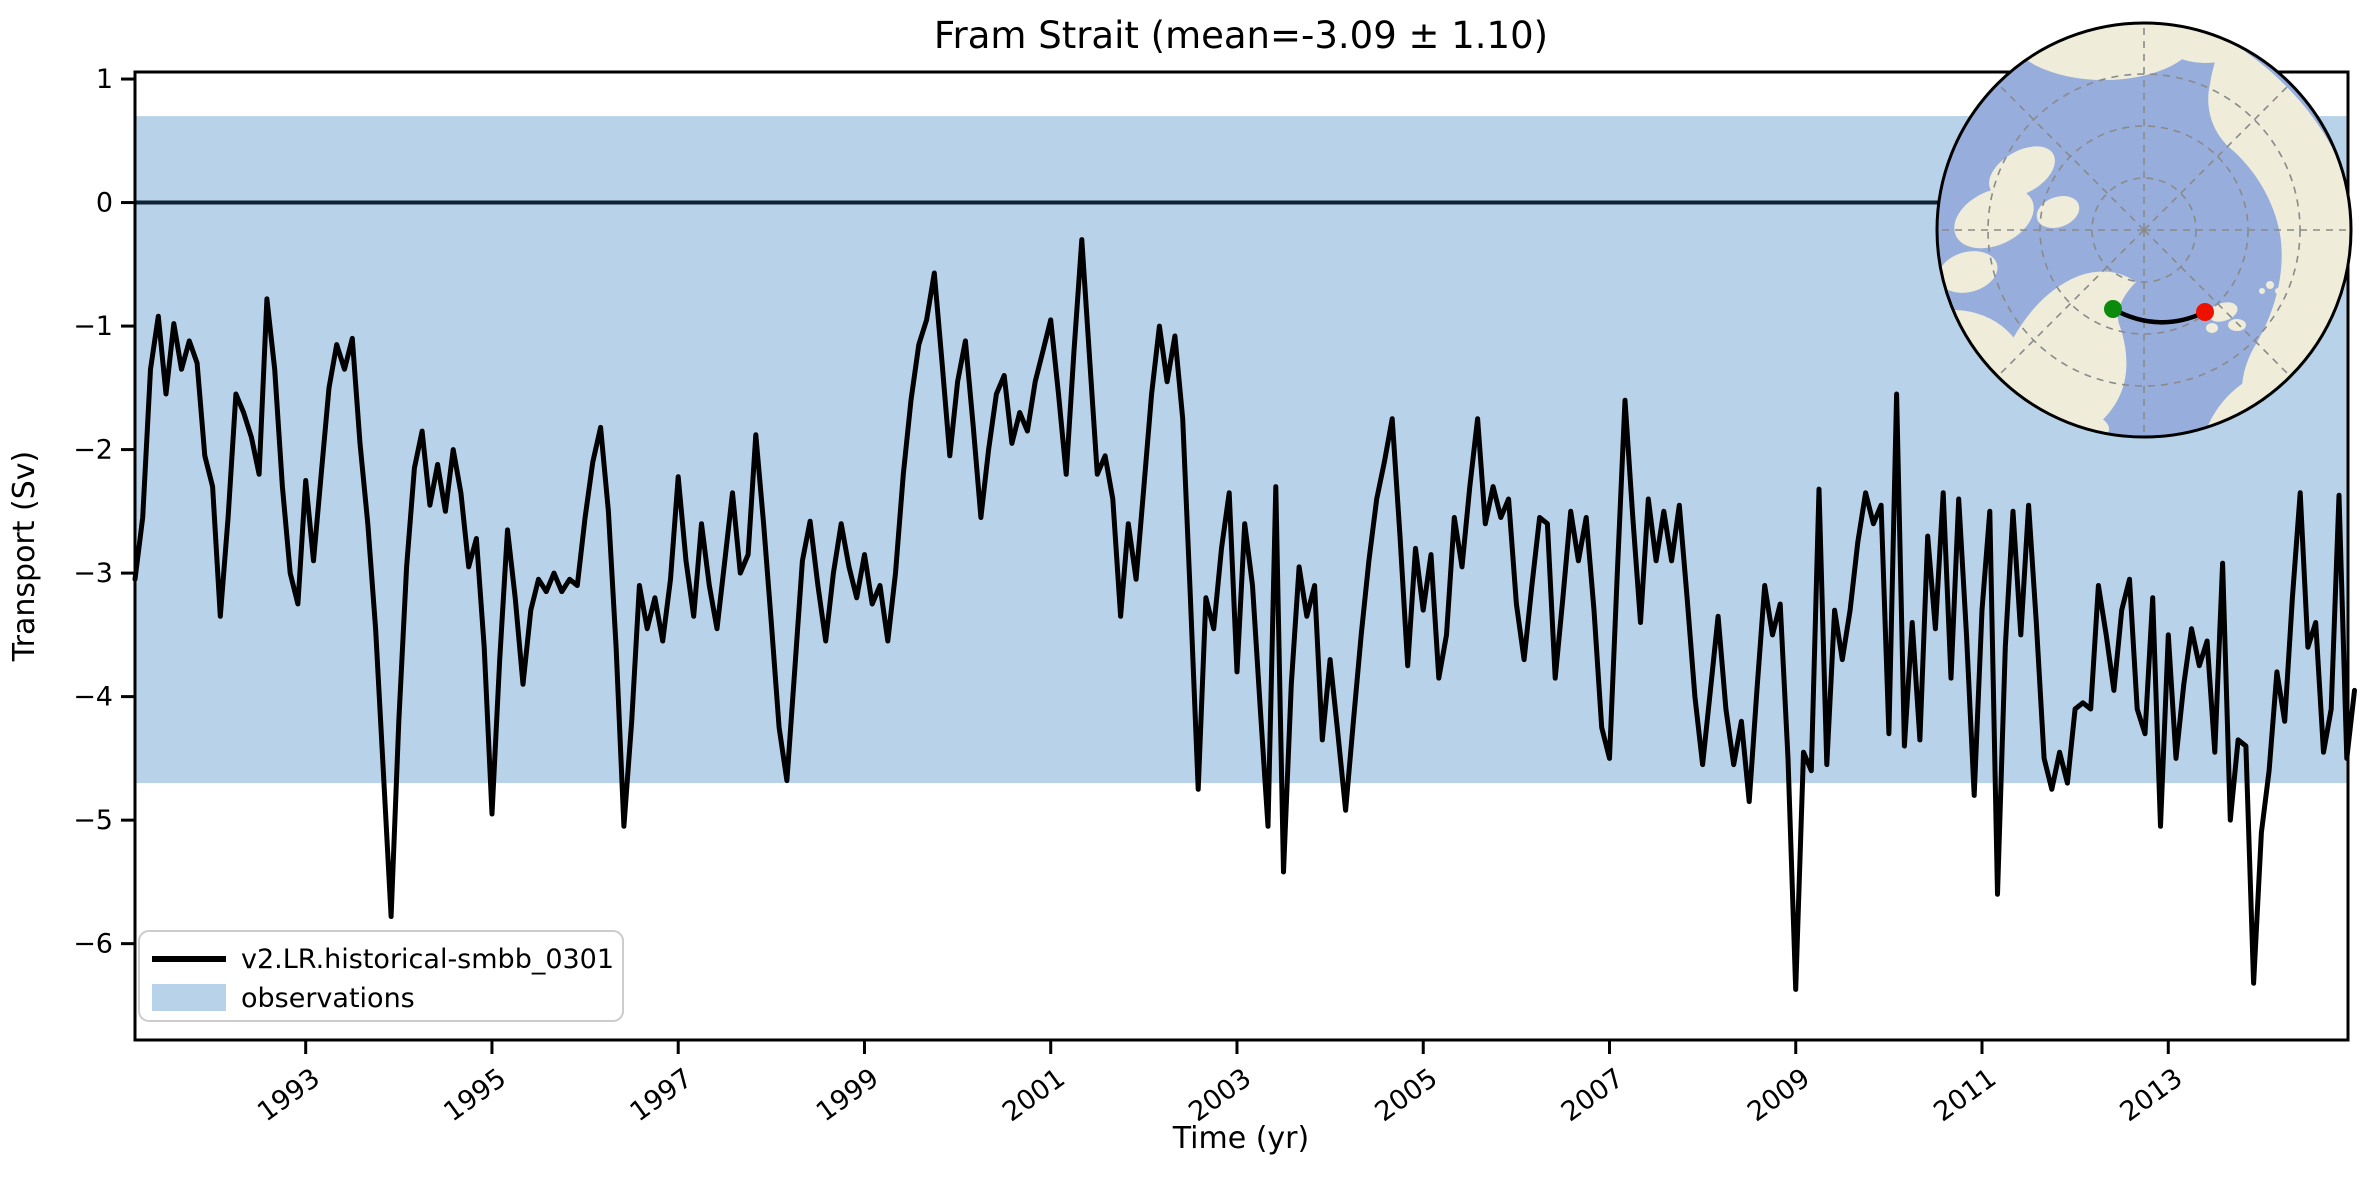 The height and width of the screenshot is (1180, 2380). What do you see at coordinates (93, 326) in the screenshot?
I see `y-tick-label: −1` at bounding box center [93, 326].